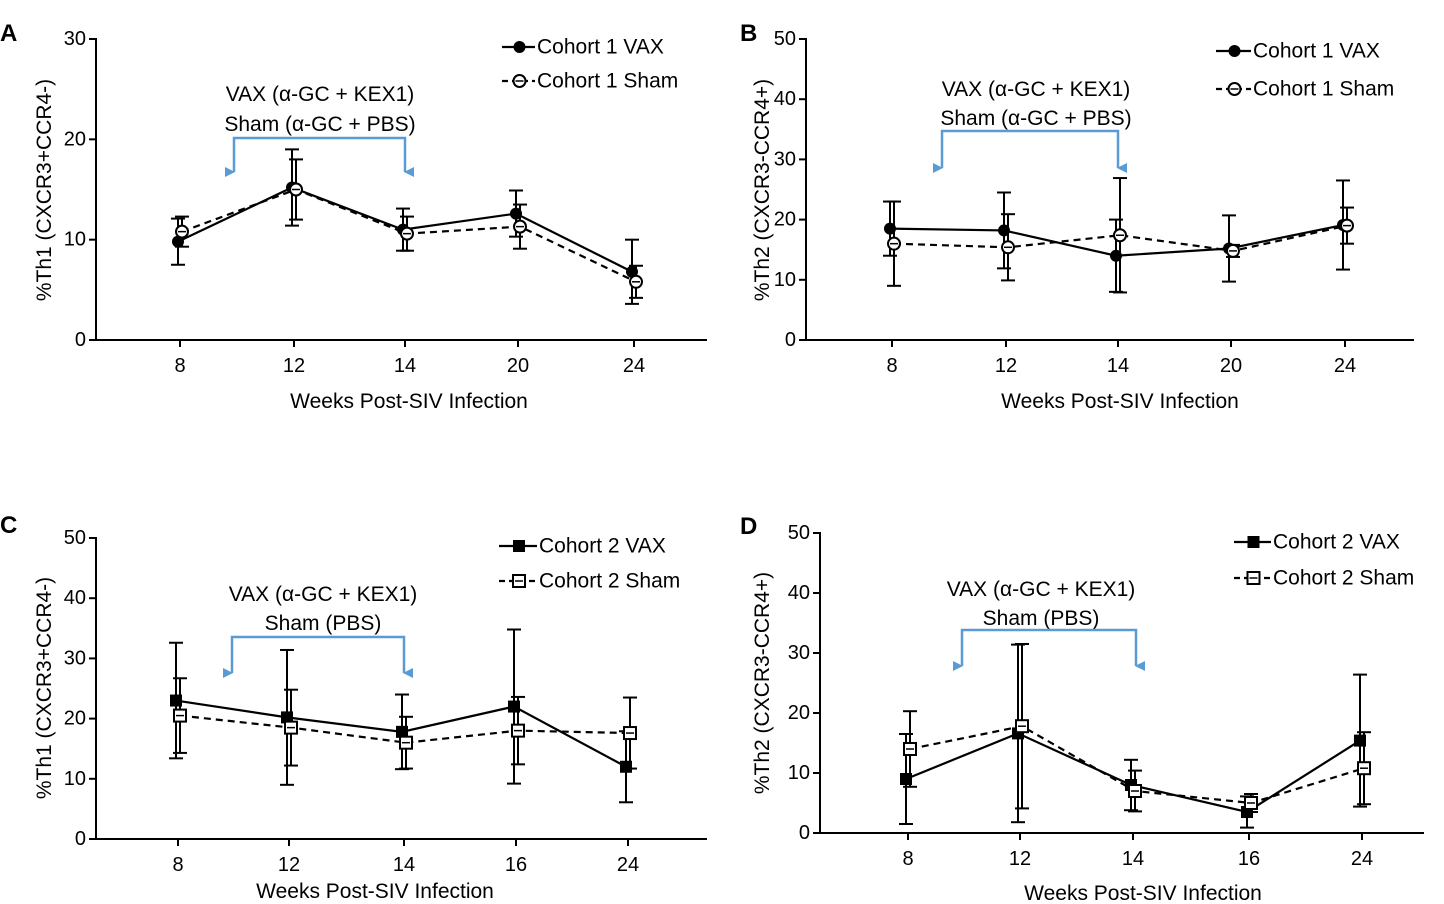 The width and height of the screenshot is (1444, 904). Describe the element at coordinates (8, 525) in the screenshot. I see `panel-label: C` at that location.